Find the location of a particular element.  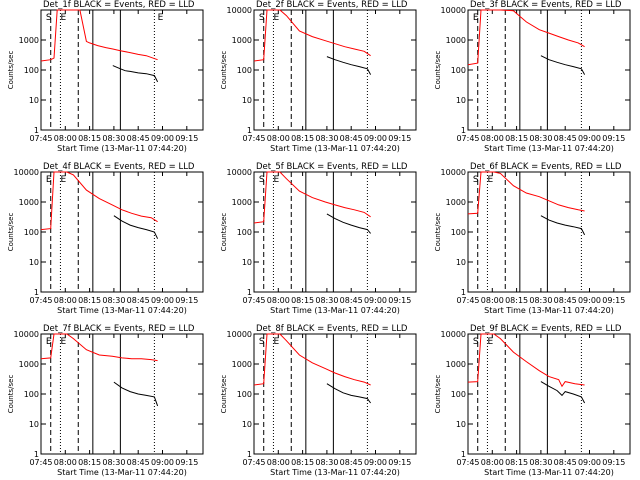

panel-title: Det_6f BLACK = Events, RED = LLD is located at coordinates (546, 167).